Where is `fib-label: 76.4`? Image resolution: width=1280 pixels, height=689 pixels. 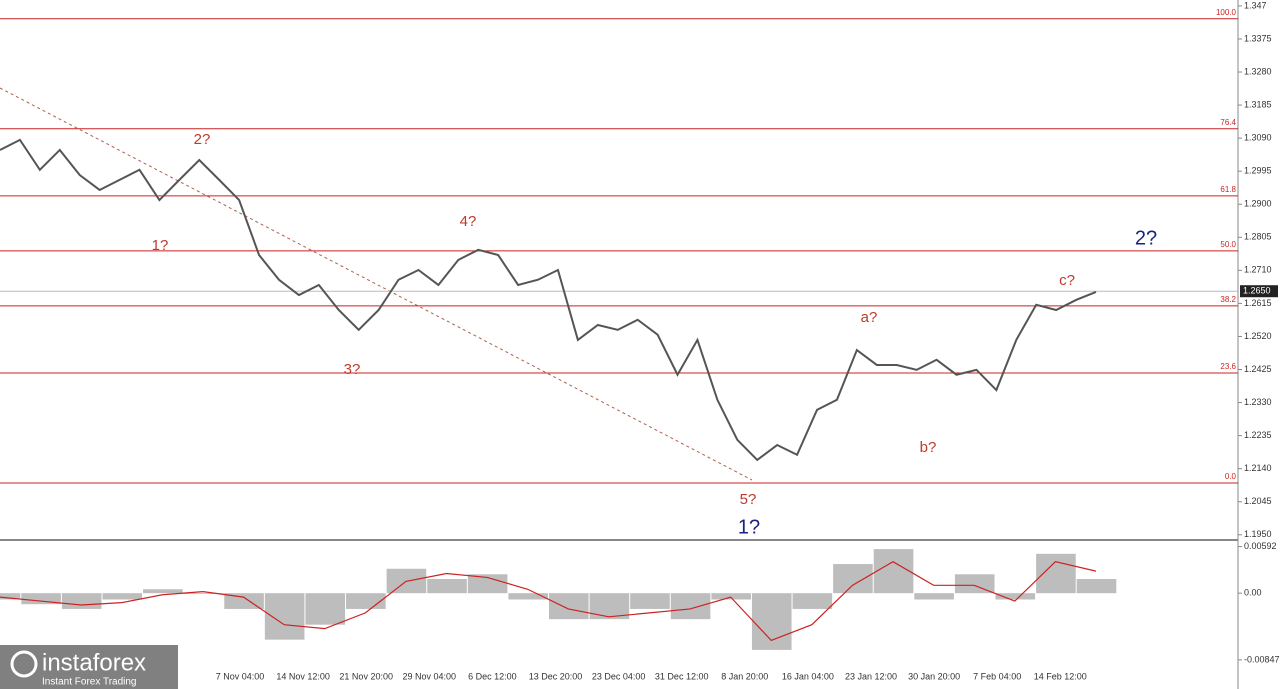 fib-label: 76.4 is located at coordinates (1228, 122).